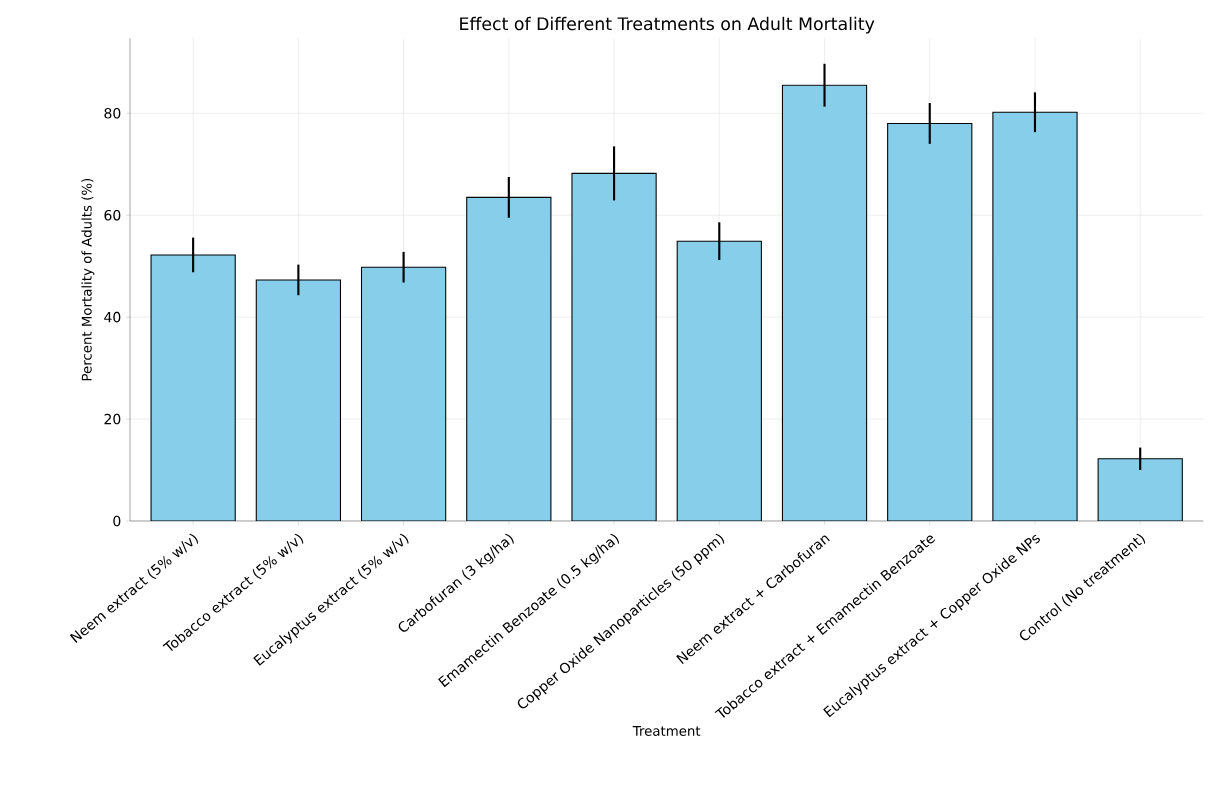 This screenshot has width=1217, height=807. I want to click on chart-title: Effect of Different Treatments on Adult Mortality, so click(667, 25).